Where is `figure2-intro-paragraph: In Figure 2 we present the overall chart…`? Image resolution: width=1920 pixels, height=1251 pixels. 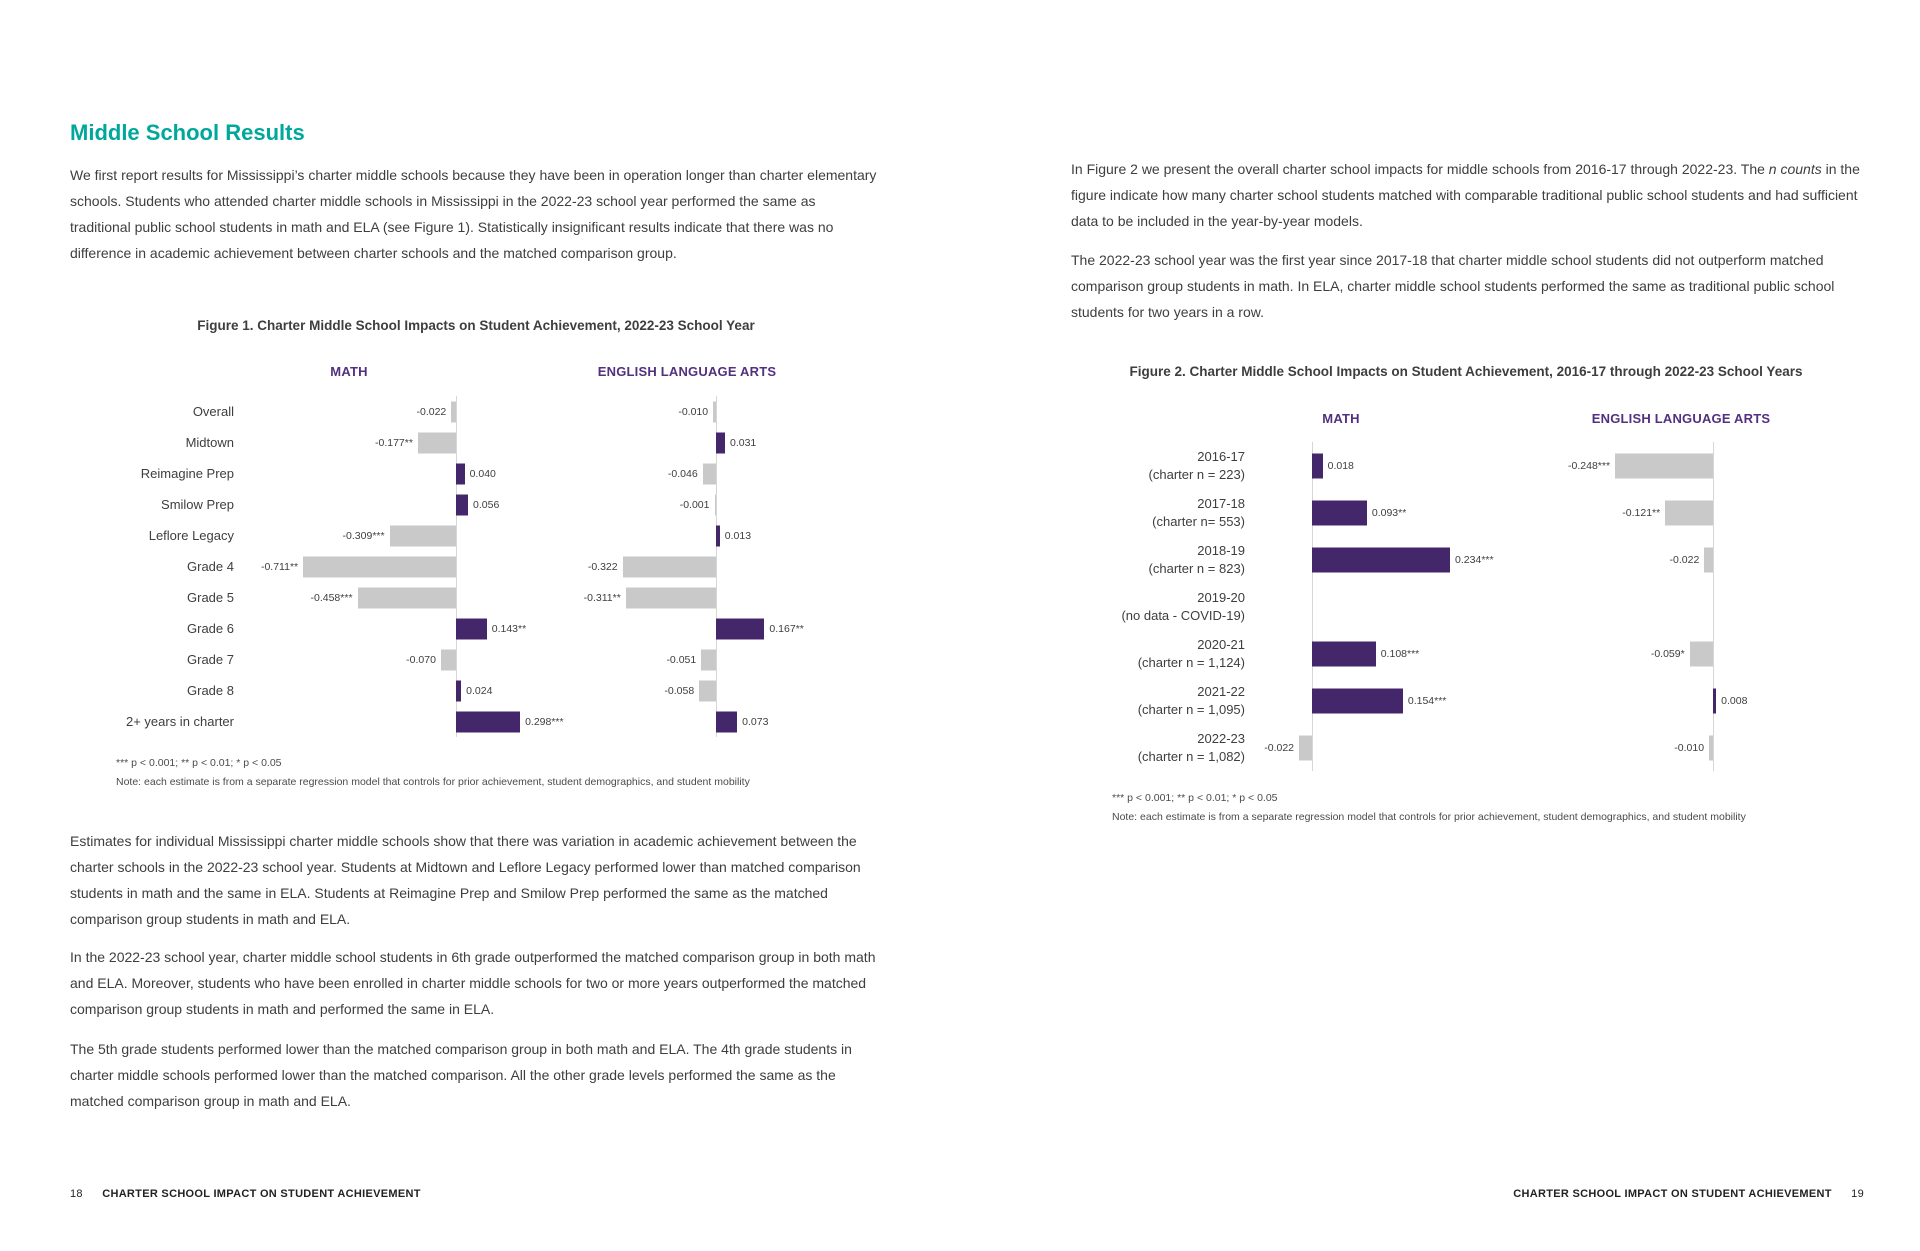
figure2-intro-paragraph: In Figure 2 we present the overall chart… is located at coordinates (1467, 195).